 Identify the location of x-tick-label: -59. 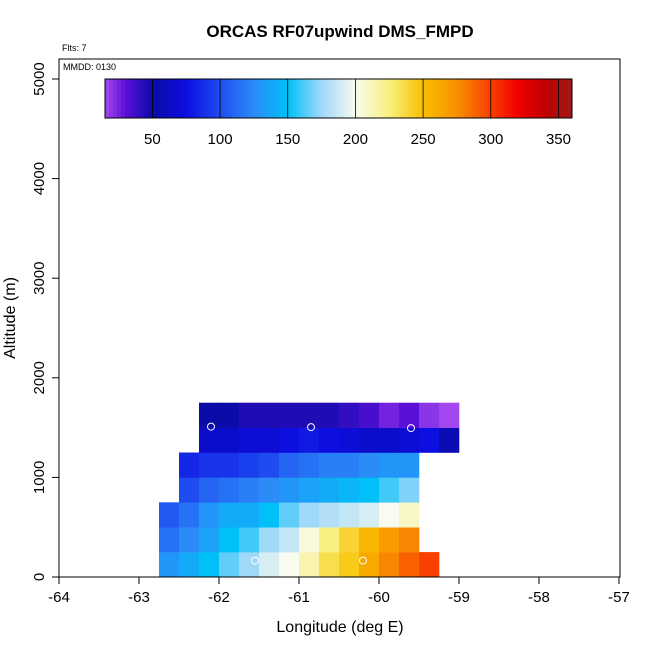
(459, 597).